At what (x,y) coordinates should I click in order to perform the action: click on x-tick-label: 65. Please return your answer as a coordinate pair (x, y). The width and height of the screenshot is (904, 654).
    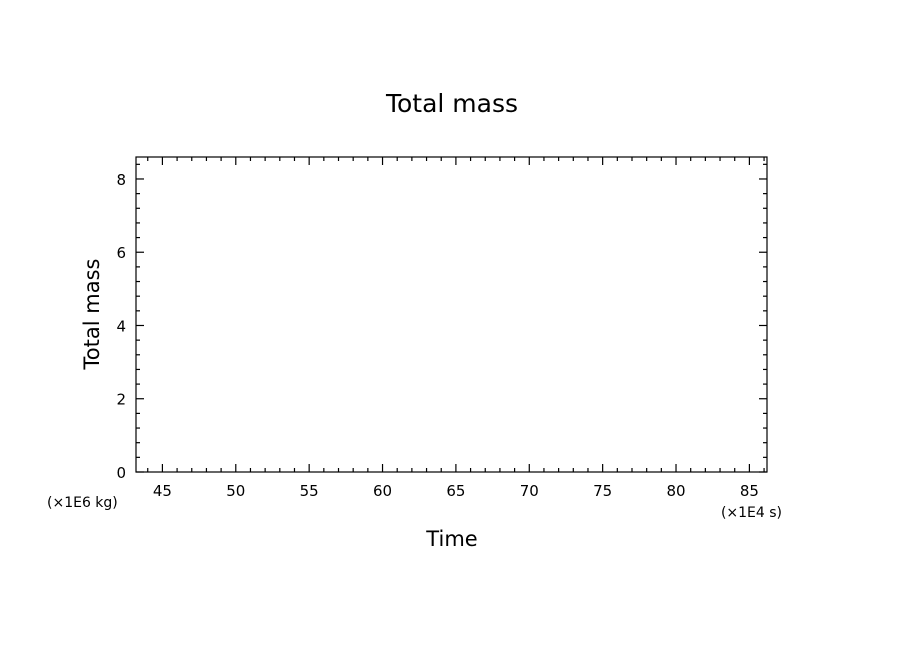
    Looking at the image, I should click on (455, 491).